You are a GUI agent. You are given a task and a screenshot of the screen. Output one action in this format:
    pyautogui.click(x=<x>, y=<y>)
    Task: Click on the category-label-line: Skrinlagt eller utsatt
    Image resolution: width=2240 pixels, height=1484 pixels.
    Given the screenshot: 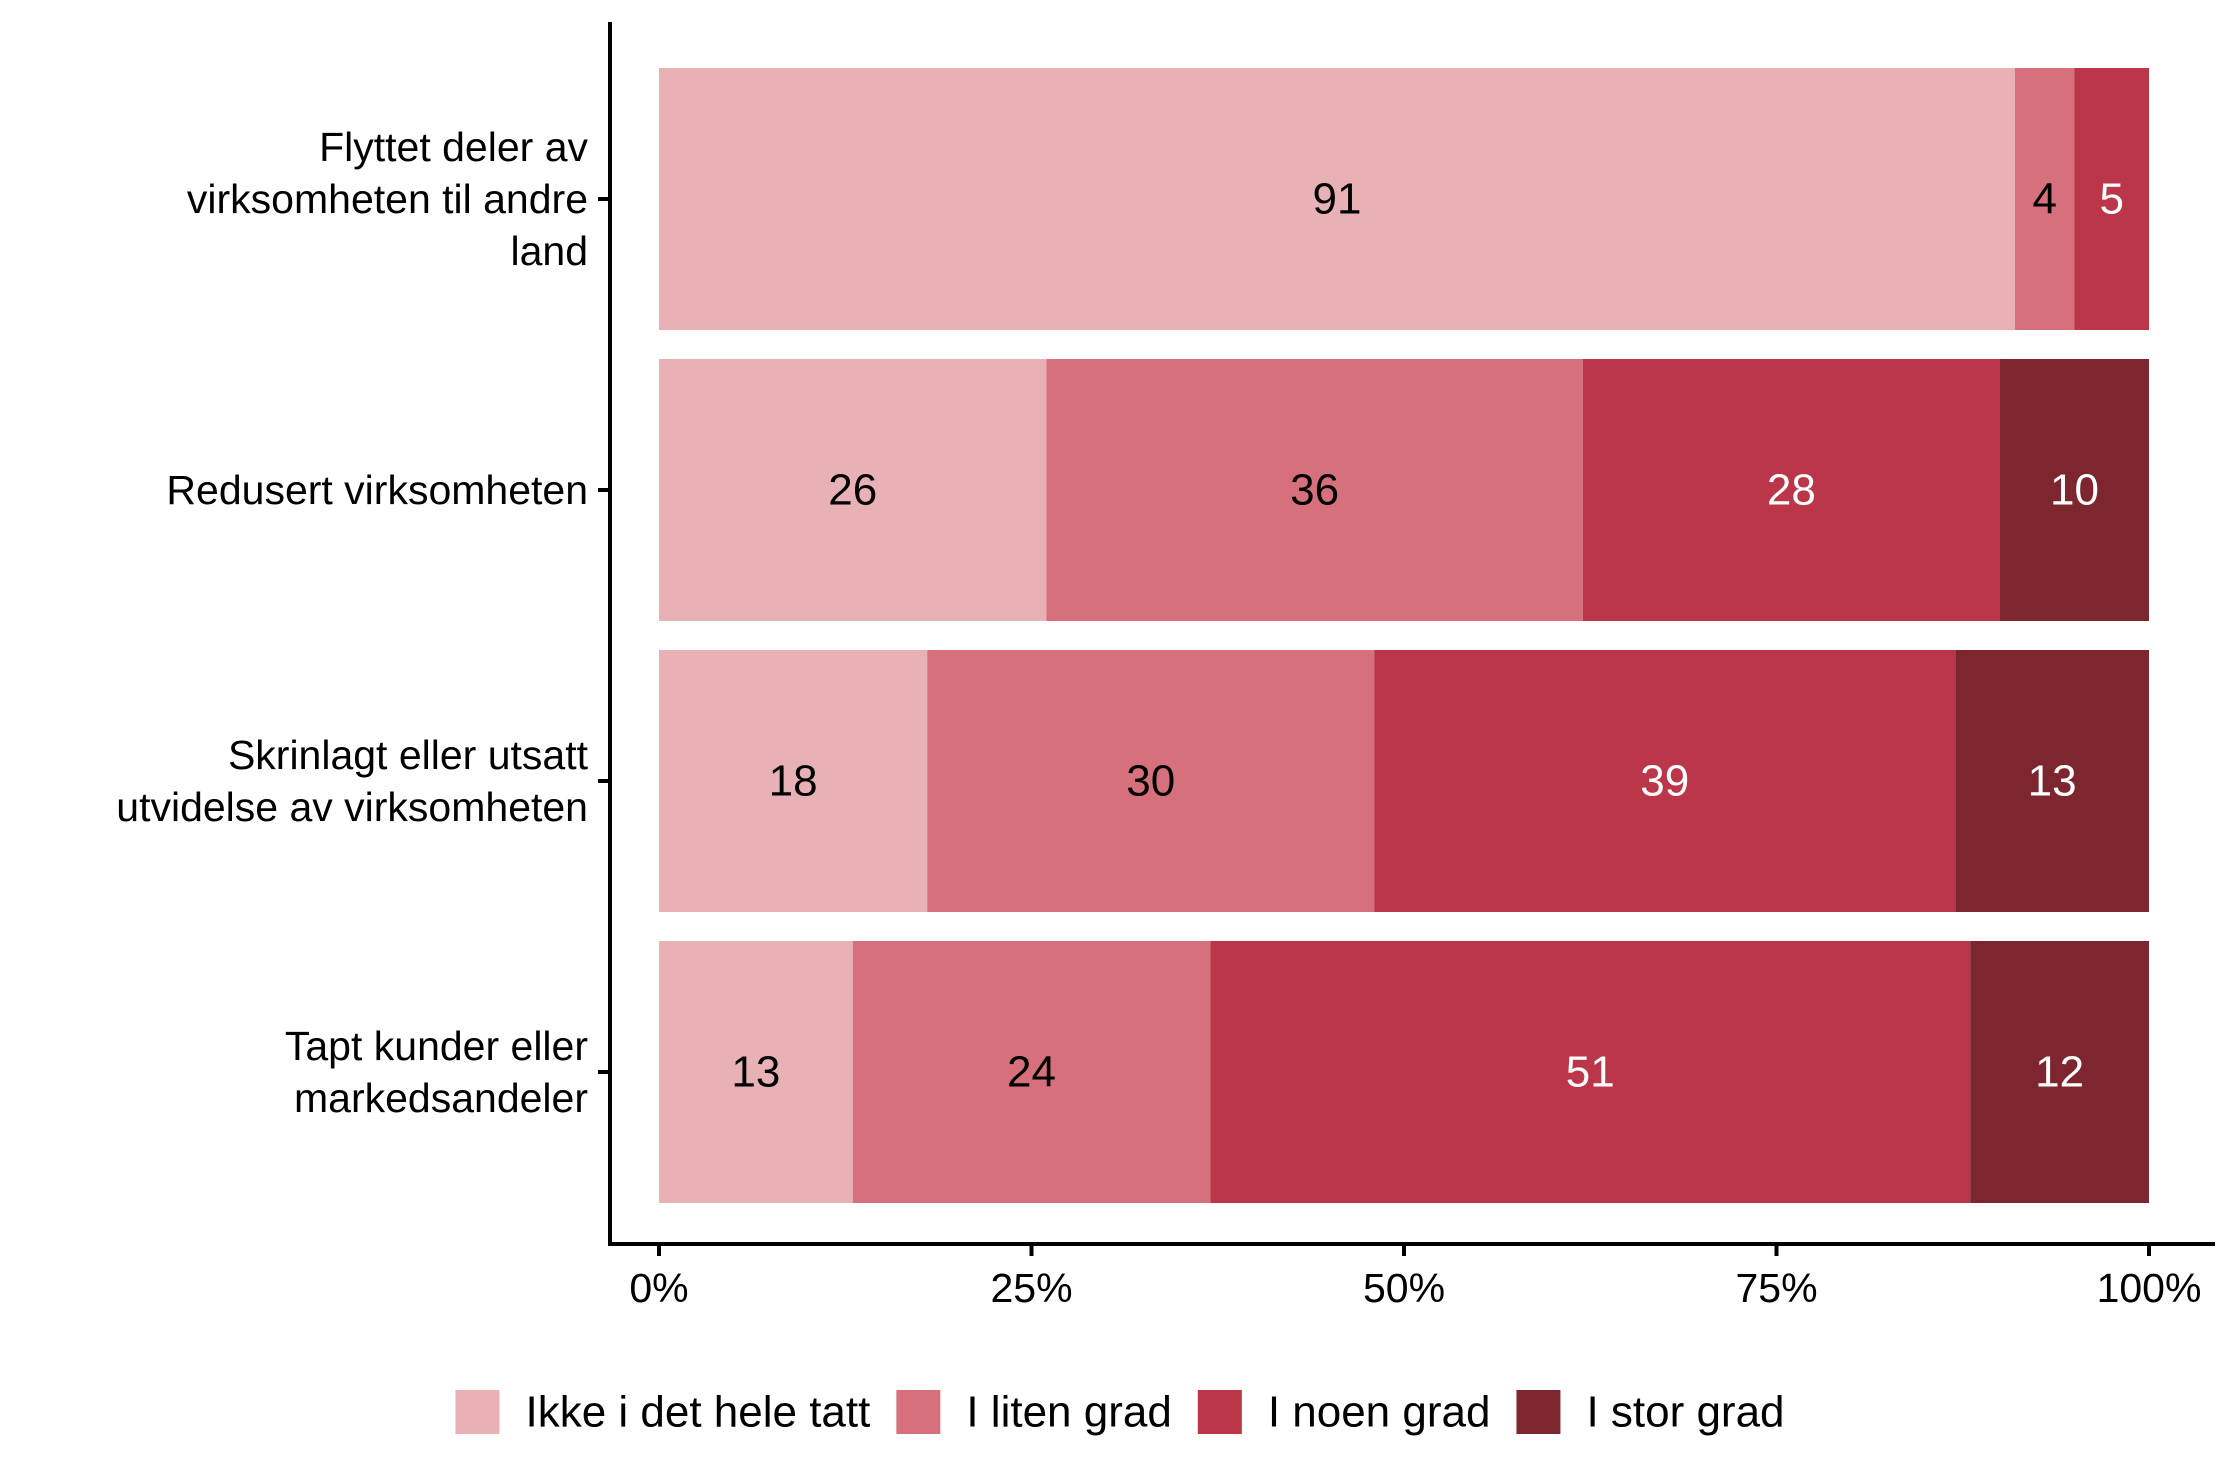 What is the action you would take?
    pyautogui.click(x=408, y=755)
    